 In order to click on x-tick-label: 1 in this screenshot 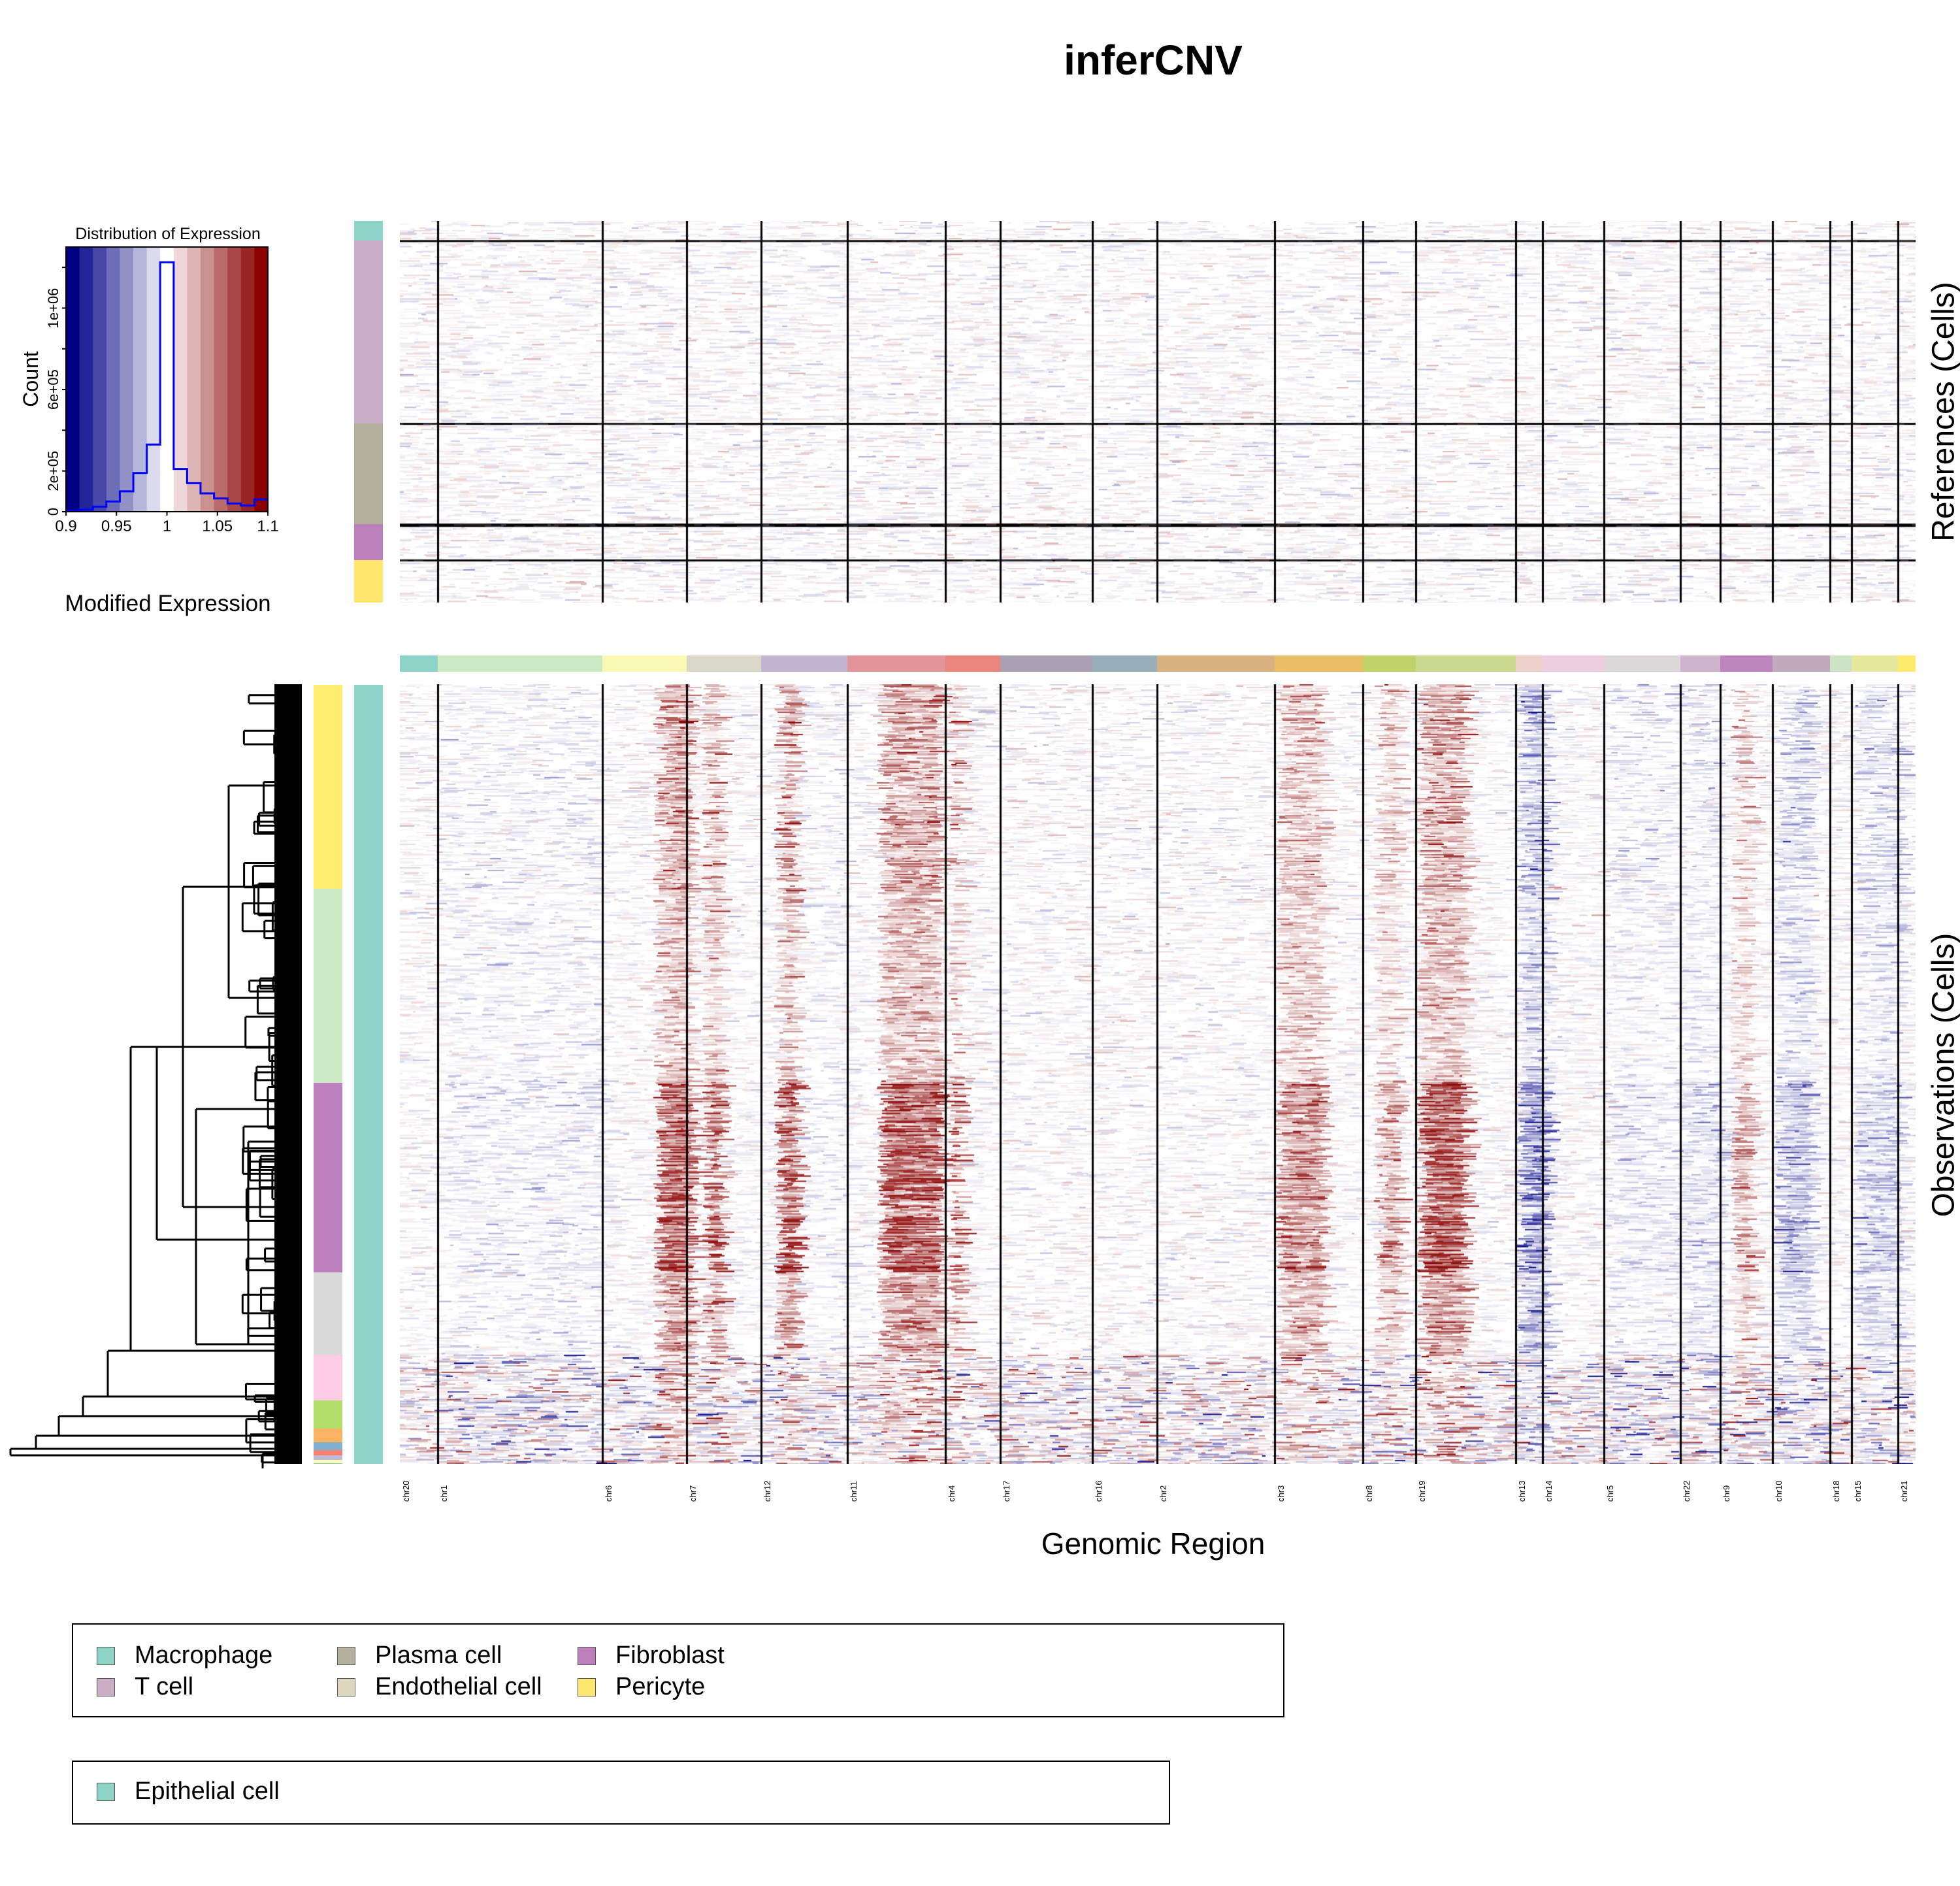, I will do `click(167, 526)`.